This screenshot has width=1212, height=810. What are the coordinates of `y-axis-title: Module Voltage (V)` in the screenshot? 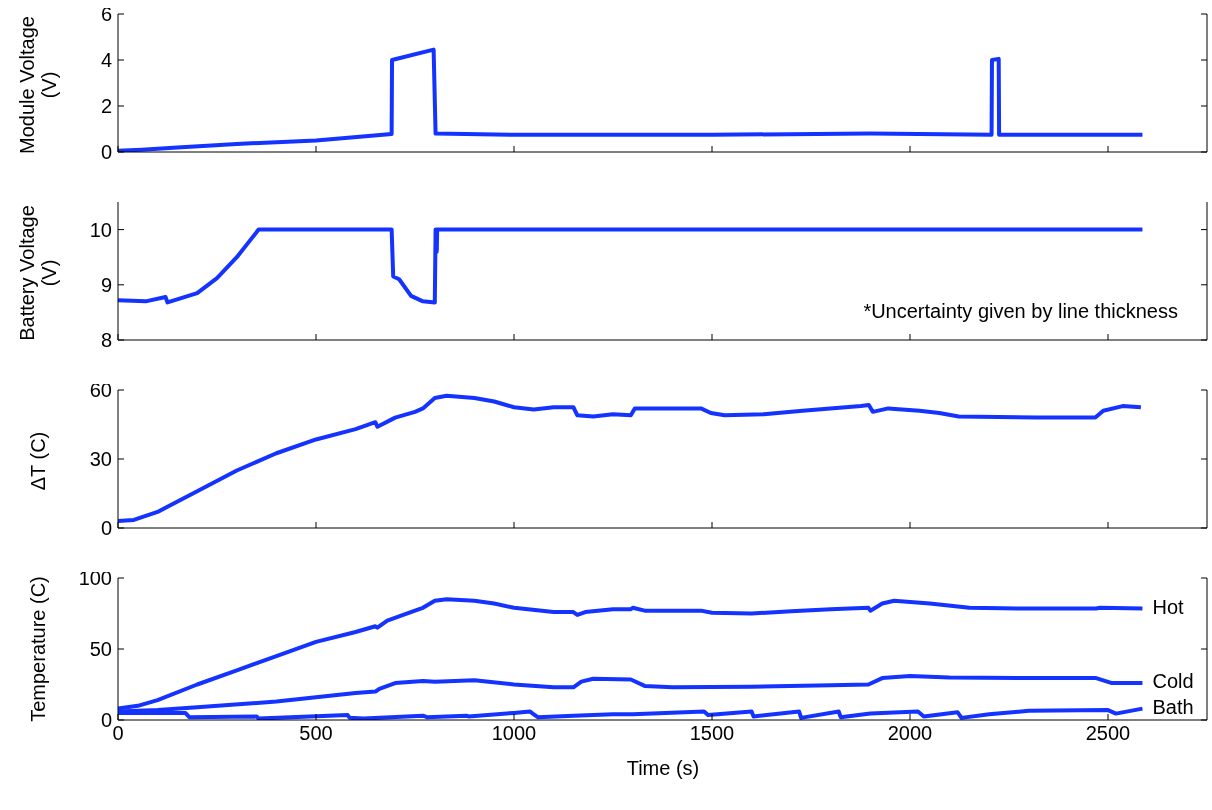 It's located at (38, 85).